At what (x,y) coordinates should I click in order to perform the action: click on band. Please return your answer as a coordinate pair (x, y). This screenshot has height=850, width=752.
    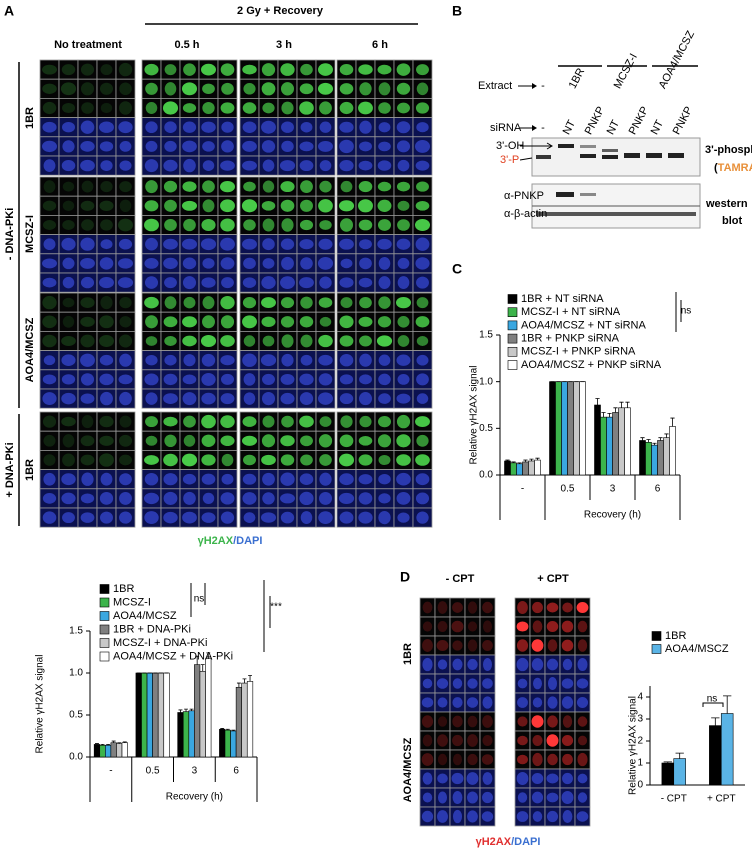
    Looking at the image, I should click on (610, 157).